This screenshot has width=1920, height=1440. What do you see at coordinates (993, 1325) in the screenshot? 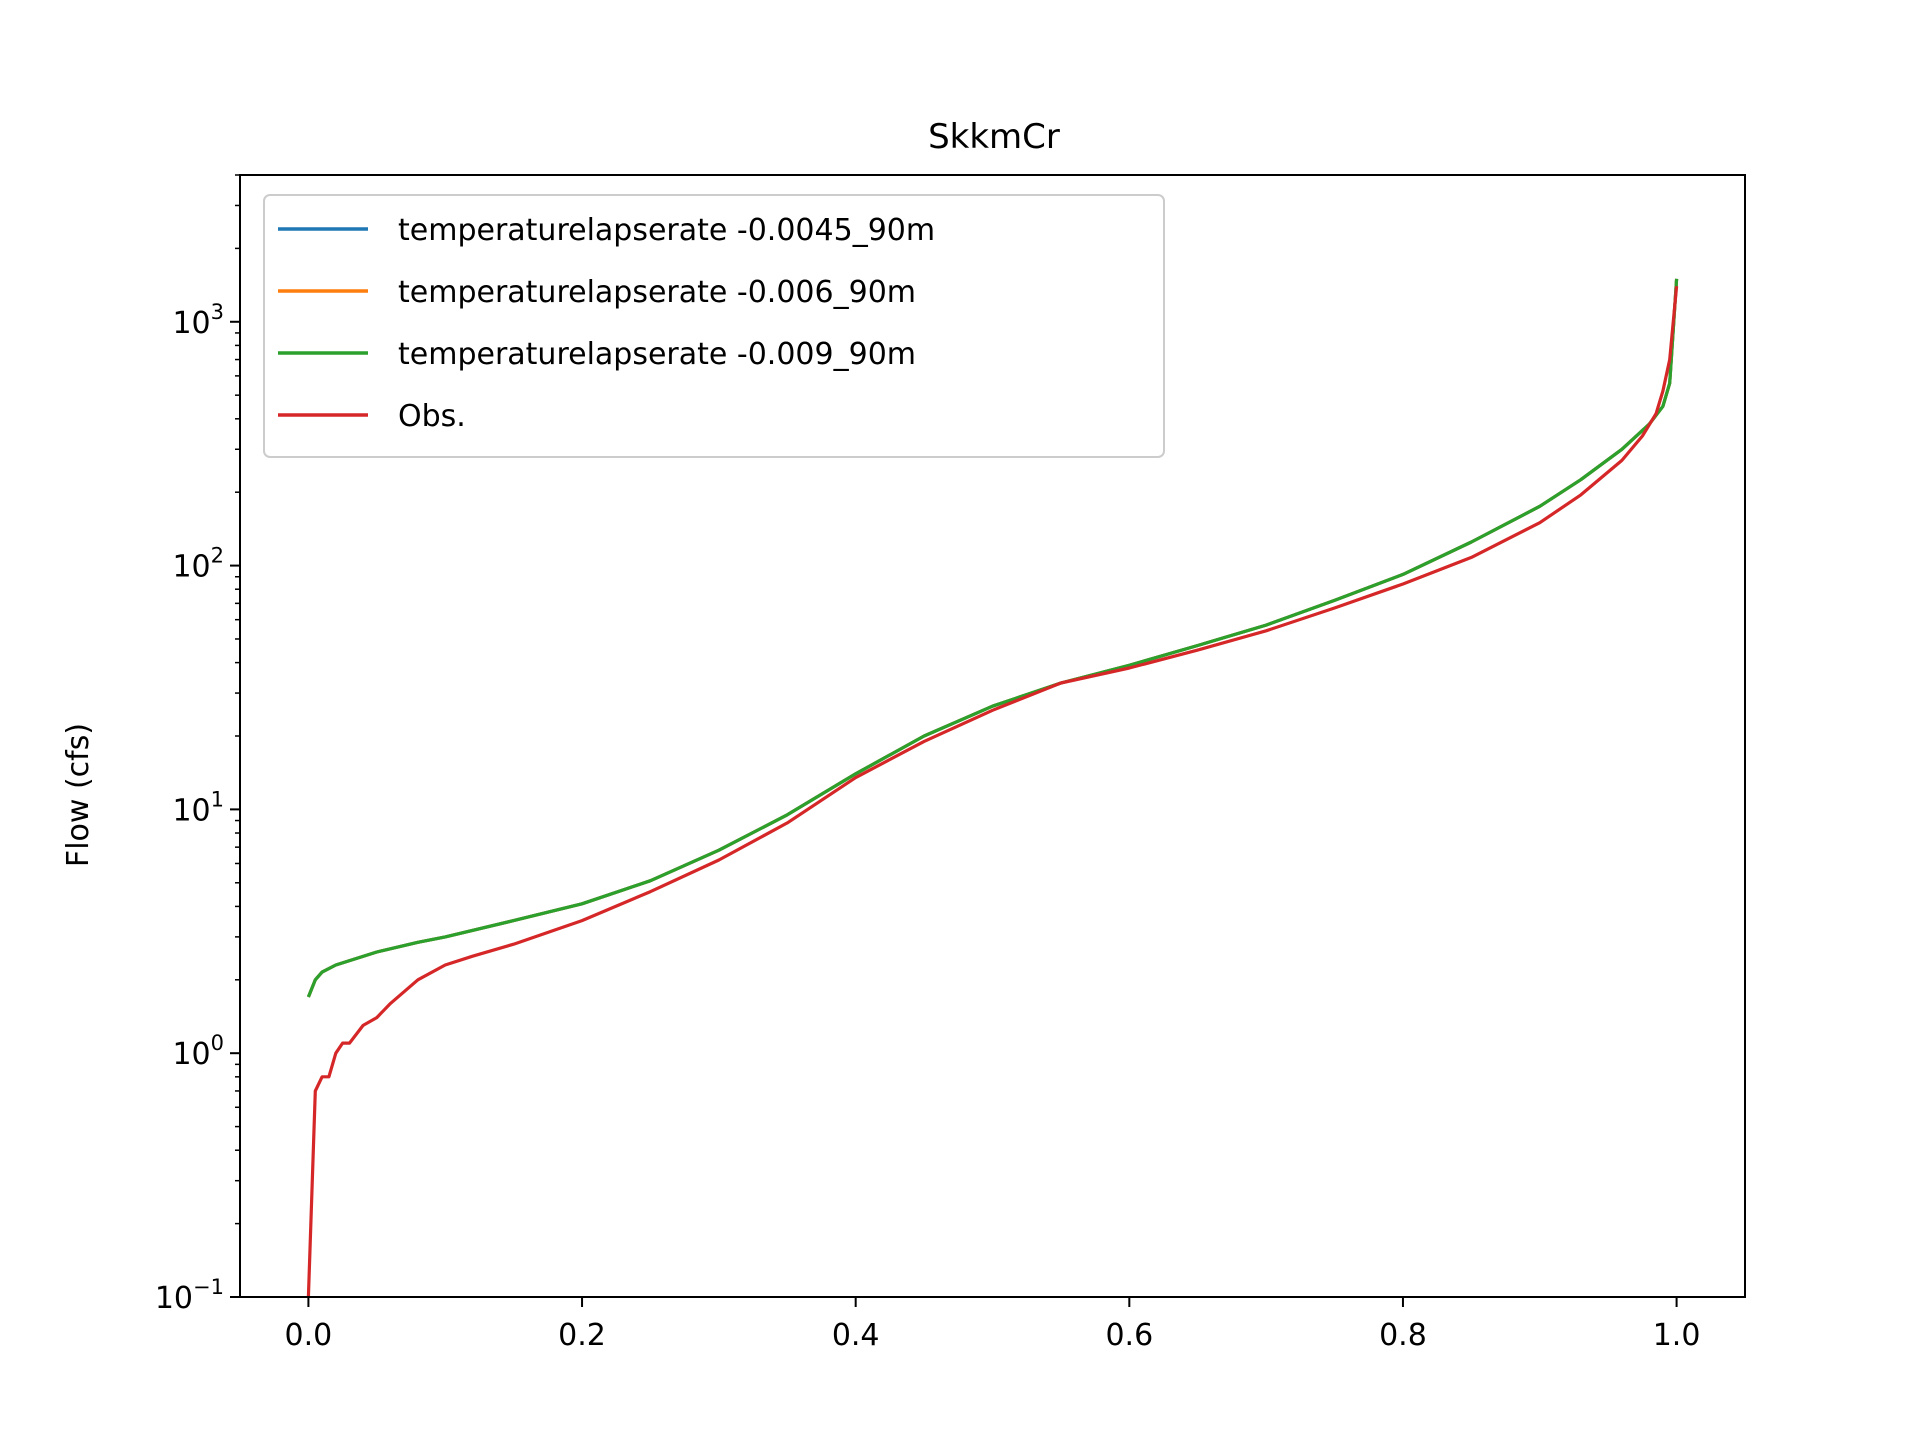
I see `x-axis-ticks: 0.0 0.2 0.4 0.6 0.8 1.0` at bounding box center [993, 1325].